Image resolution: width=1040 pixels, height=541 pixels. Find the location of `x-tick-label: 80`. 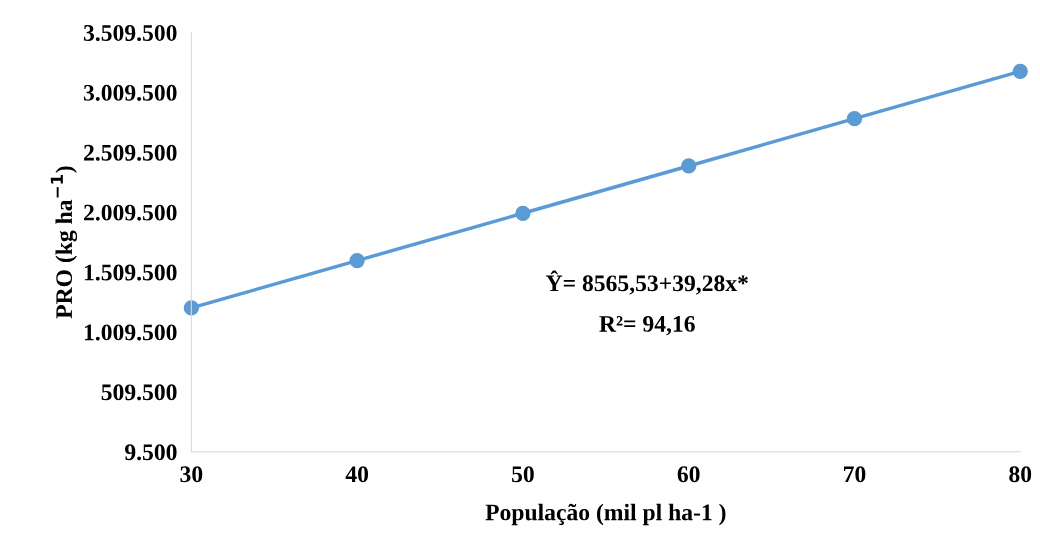

x-tick-label: 80 is located at coordinates (1020, 474).